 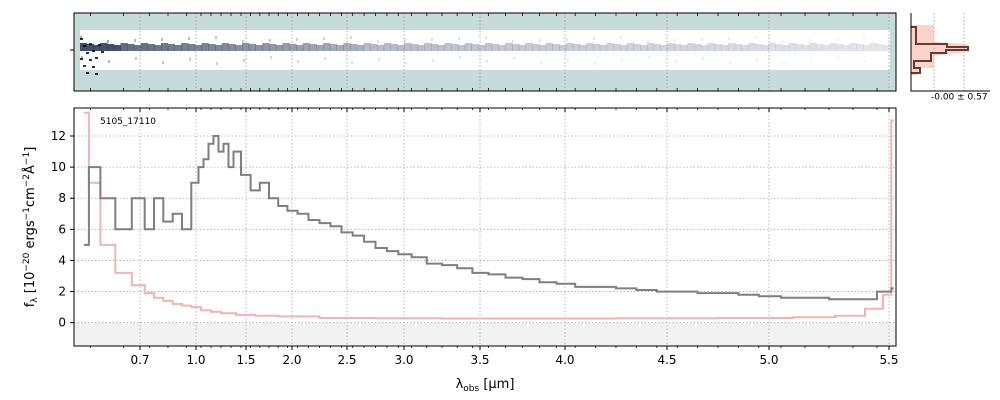 I want to click on y-label-exp2: −1, so click(x=27, y=213).